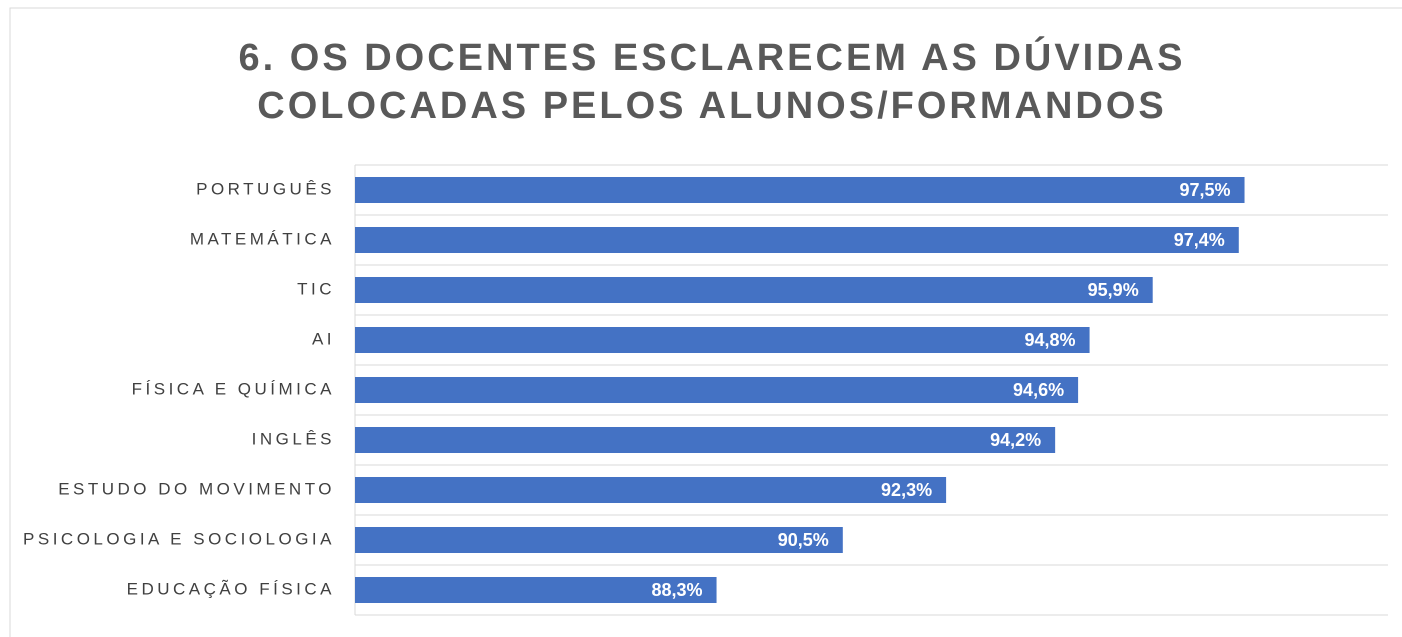 The image size is (1402, 637). Describe the element at coordinates (906, 490) in the screenshot. I see `value-label: 92,3%` at that location.